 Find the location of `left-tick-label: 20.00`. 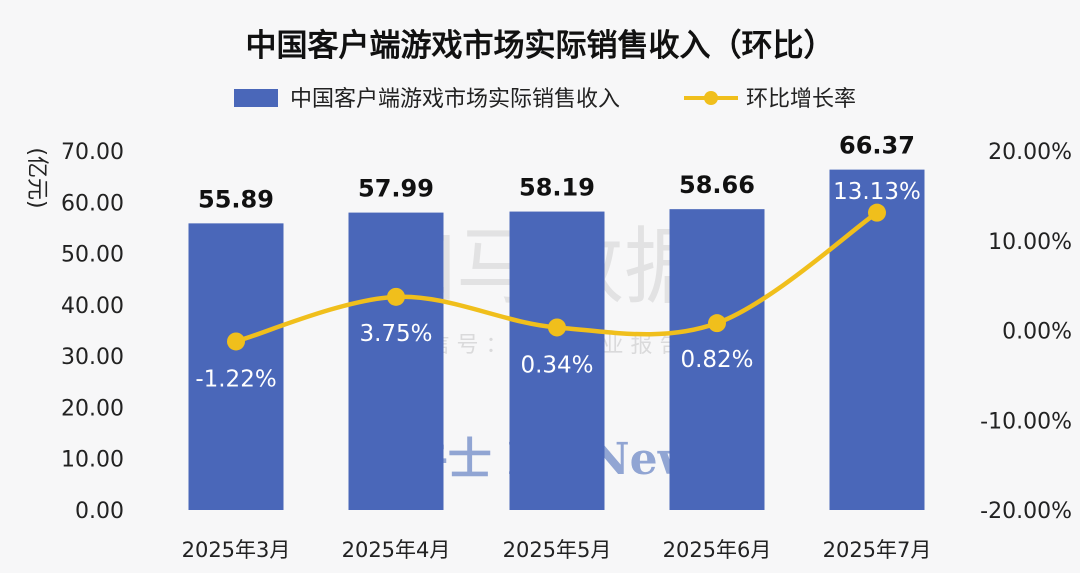

left-tick-label: 20.00 is located at coordinates (92, 408).